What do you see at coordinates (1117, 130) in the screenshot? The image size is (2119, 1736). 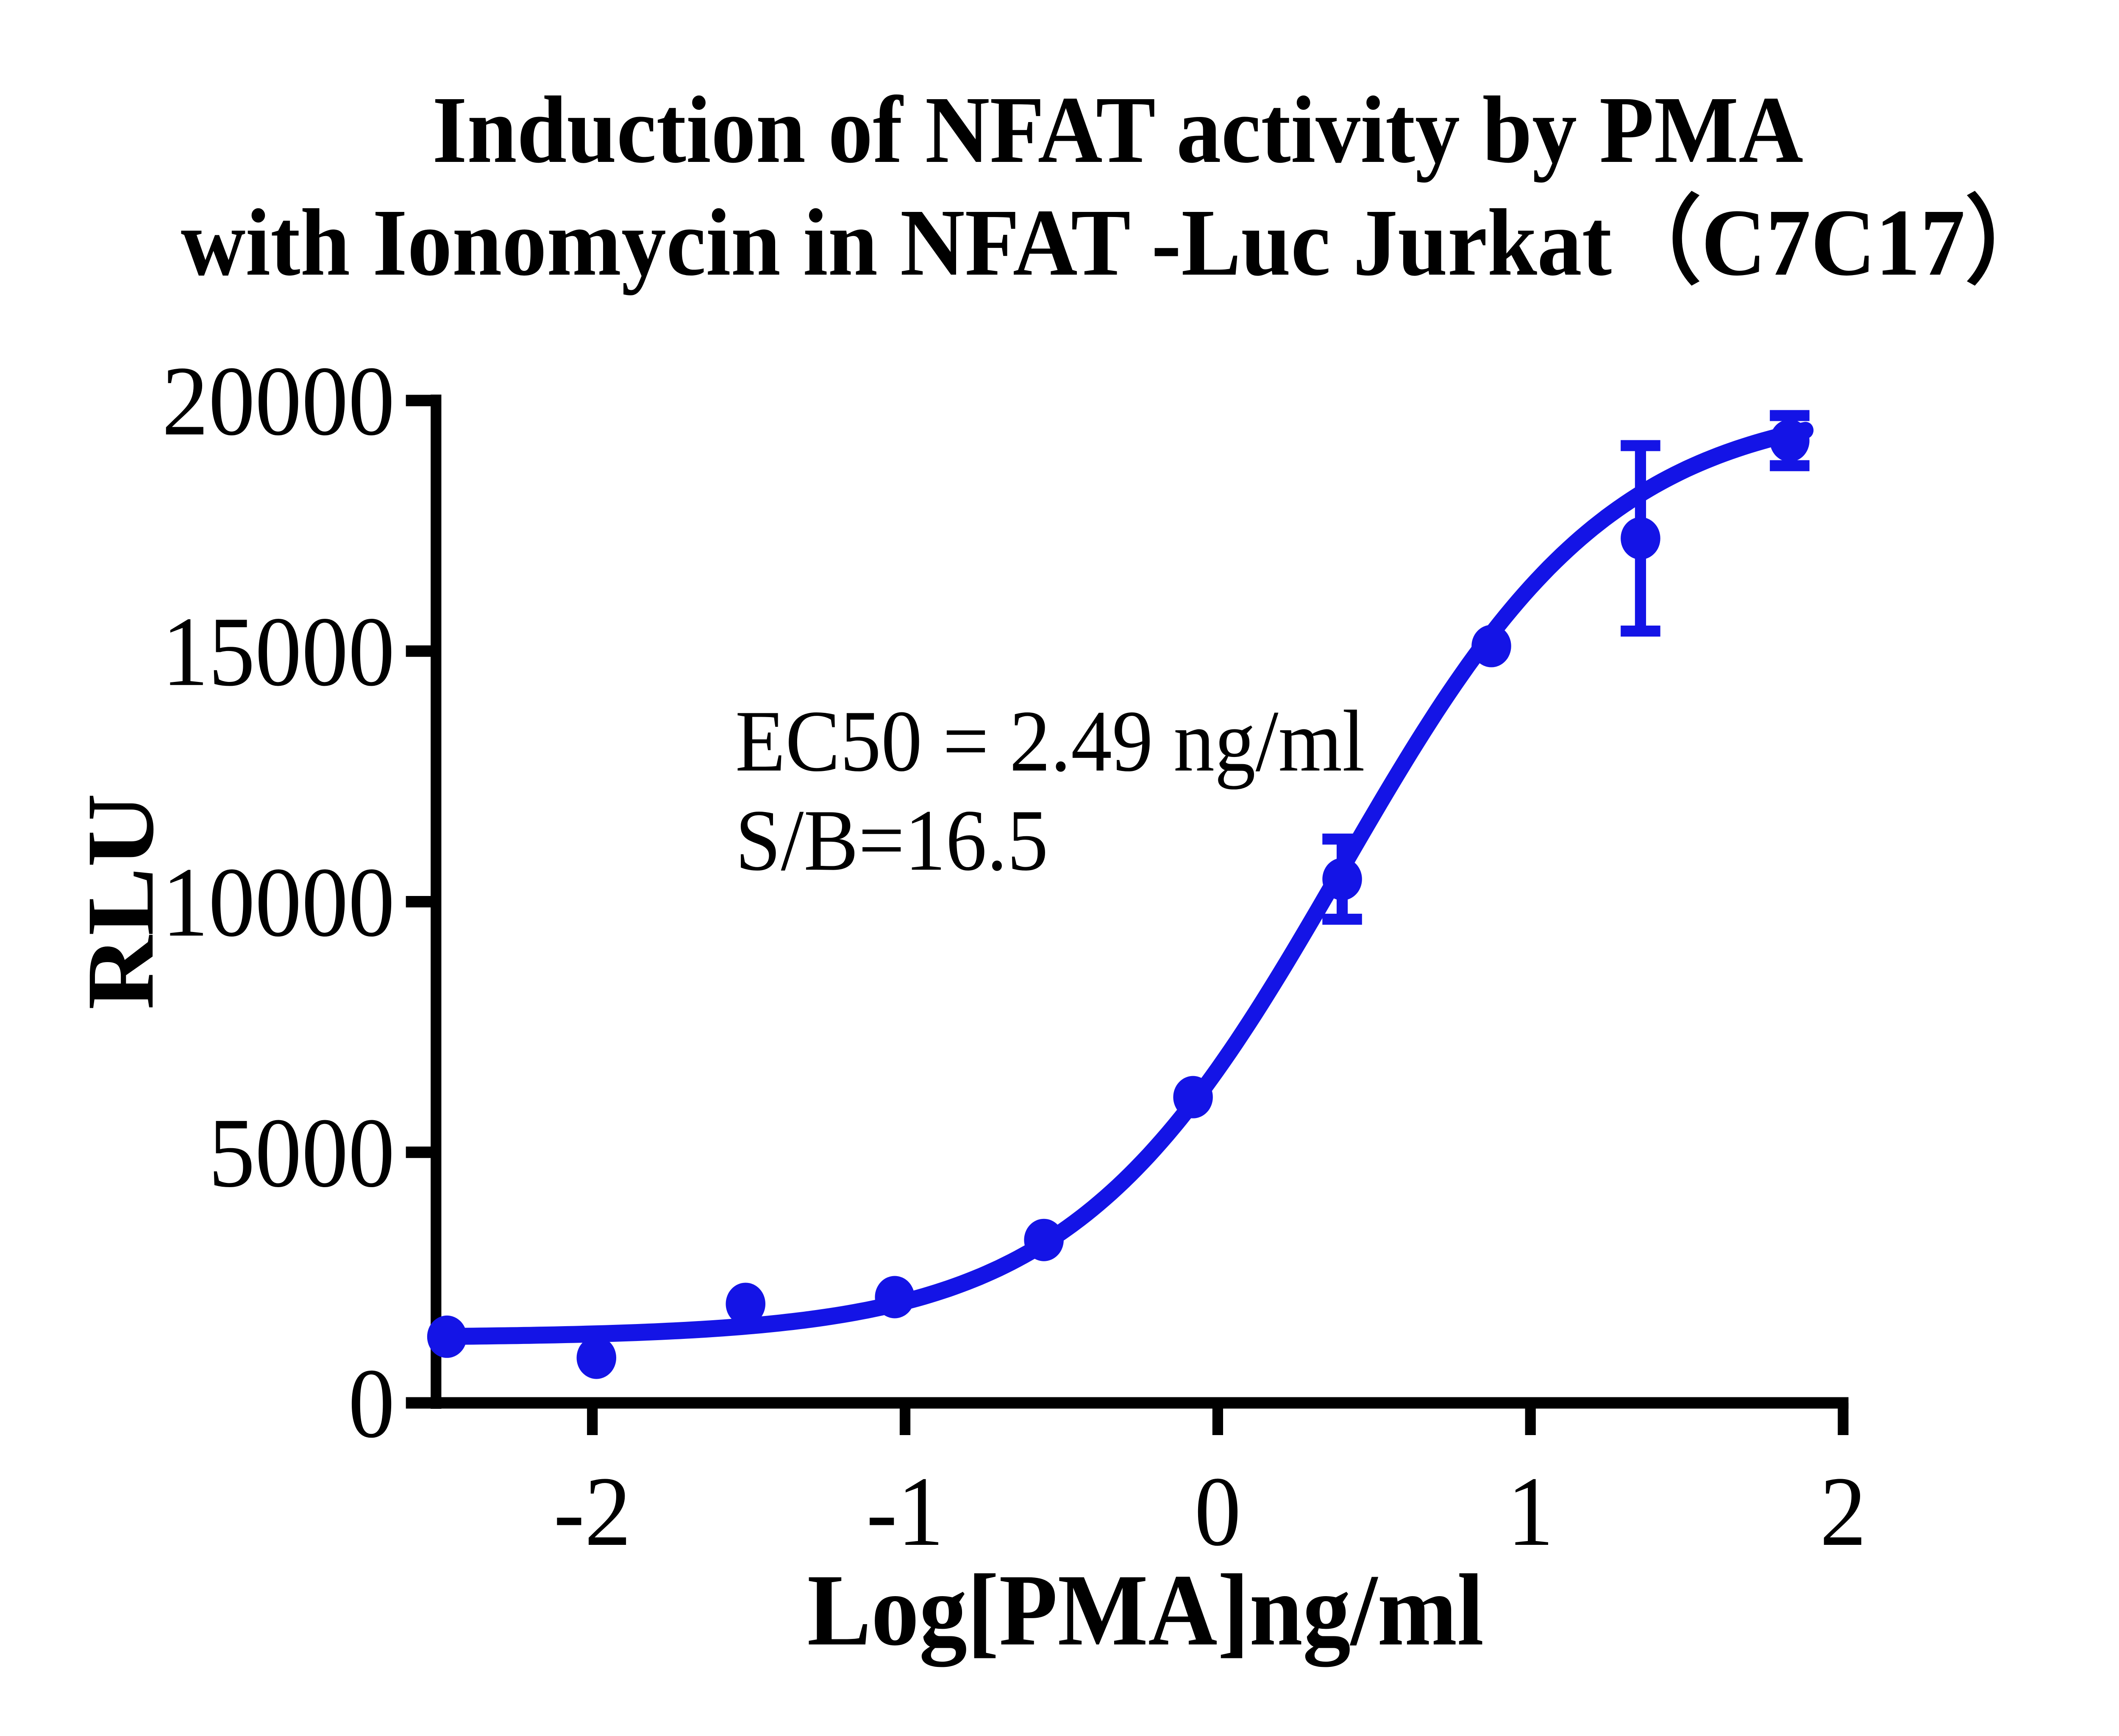 I see `chart-title-line1: Induction of NFAT activity by PMA` at bounding box center [1117, 130].